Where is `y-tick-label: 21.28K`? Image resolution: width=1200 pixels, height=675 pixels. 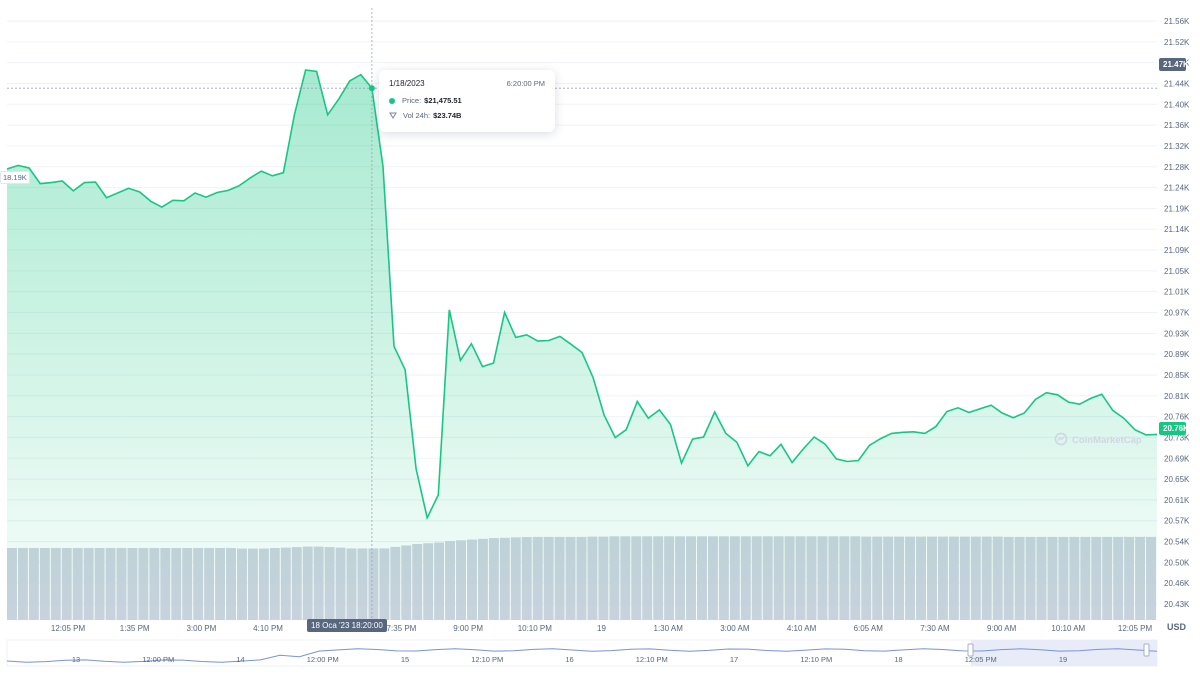 y-tick-label: 21.28K is located at coordinates (1177, 167).